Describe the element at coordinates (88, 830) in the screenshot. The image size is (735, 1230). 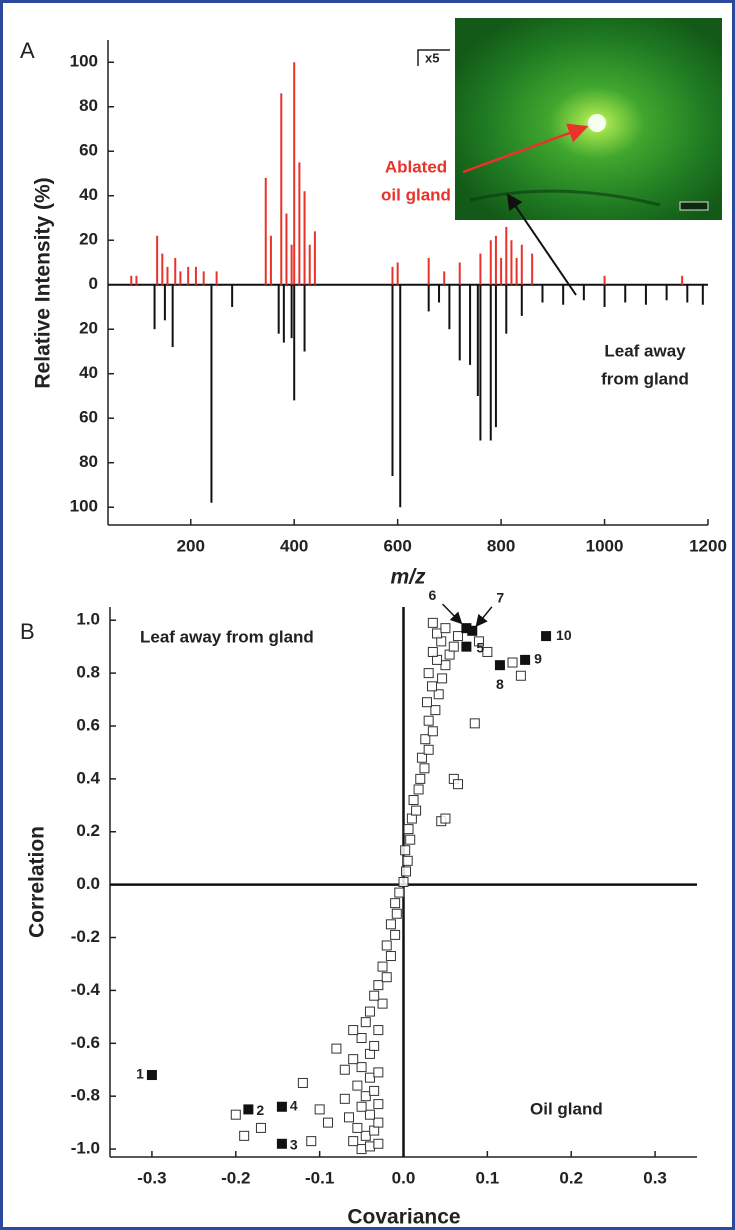
I see `y-tick-label: 0.2` at that location.